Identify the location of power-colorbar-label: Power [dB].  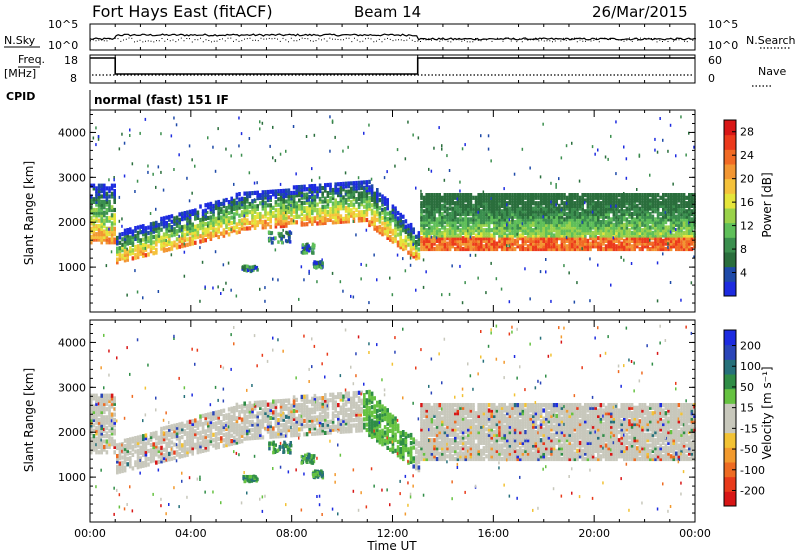
(767, 204).